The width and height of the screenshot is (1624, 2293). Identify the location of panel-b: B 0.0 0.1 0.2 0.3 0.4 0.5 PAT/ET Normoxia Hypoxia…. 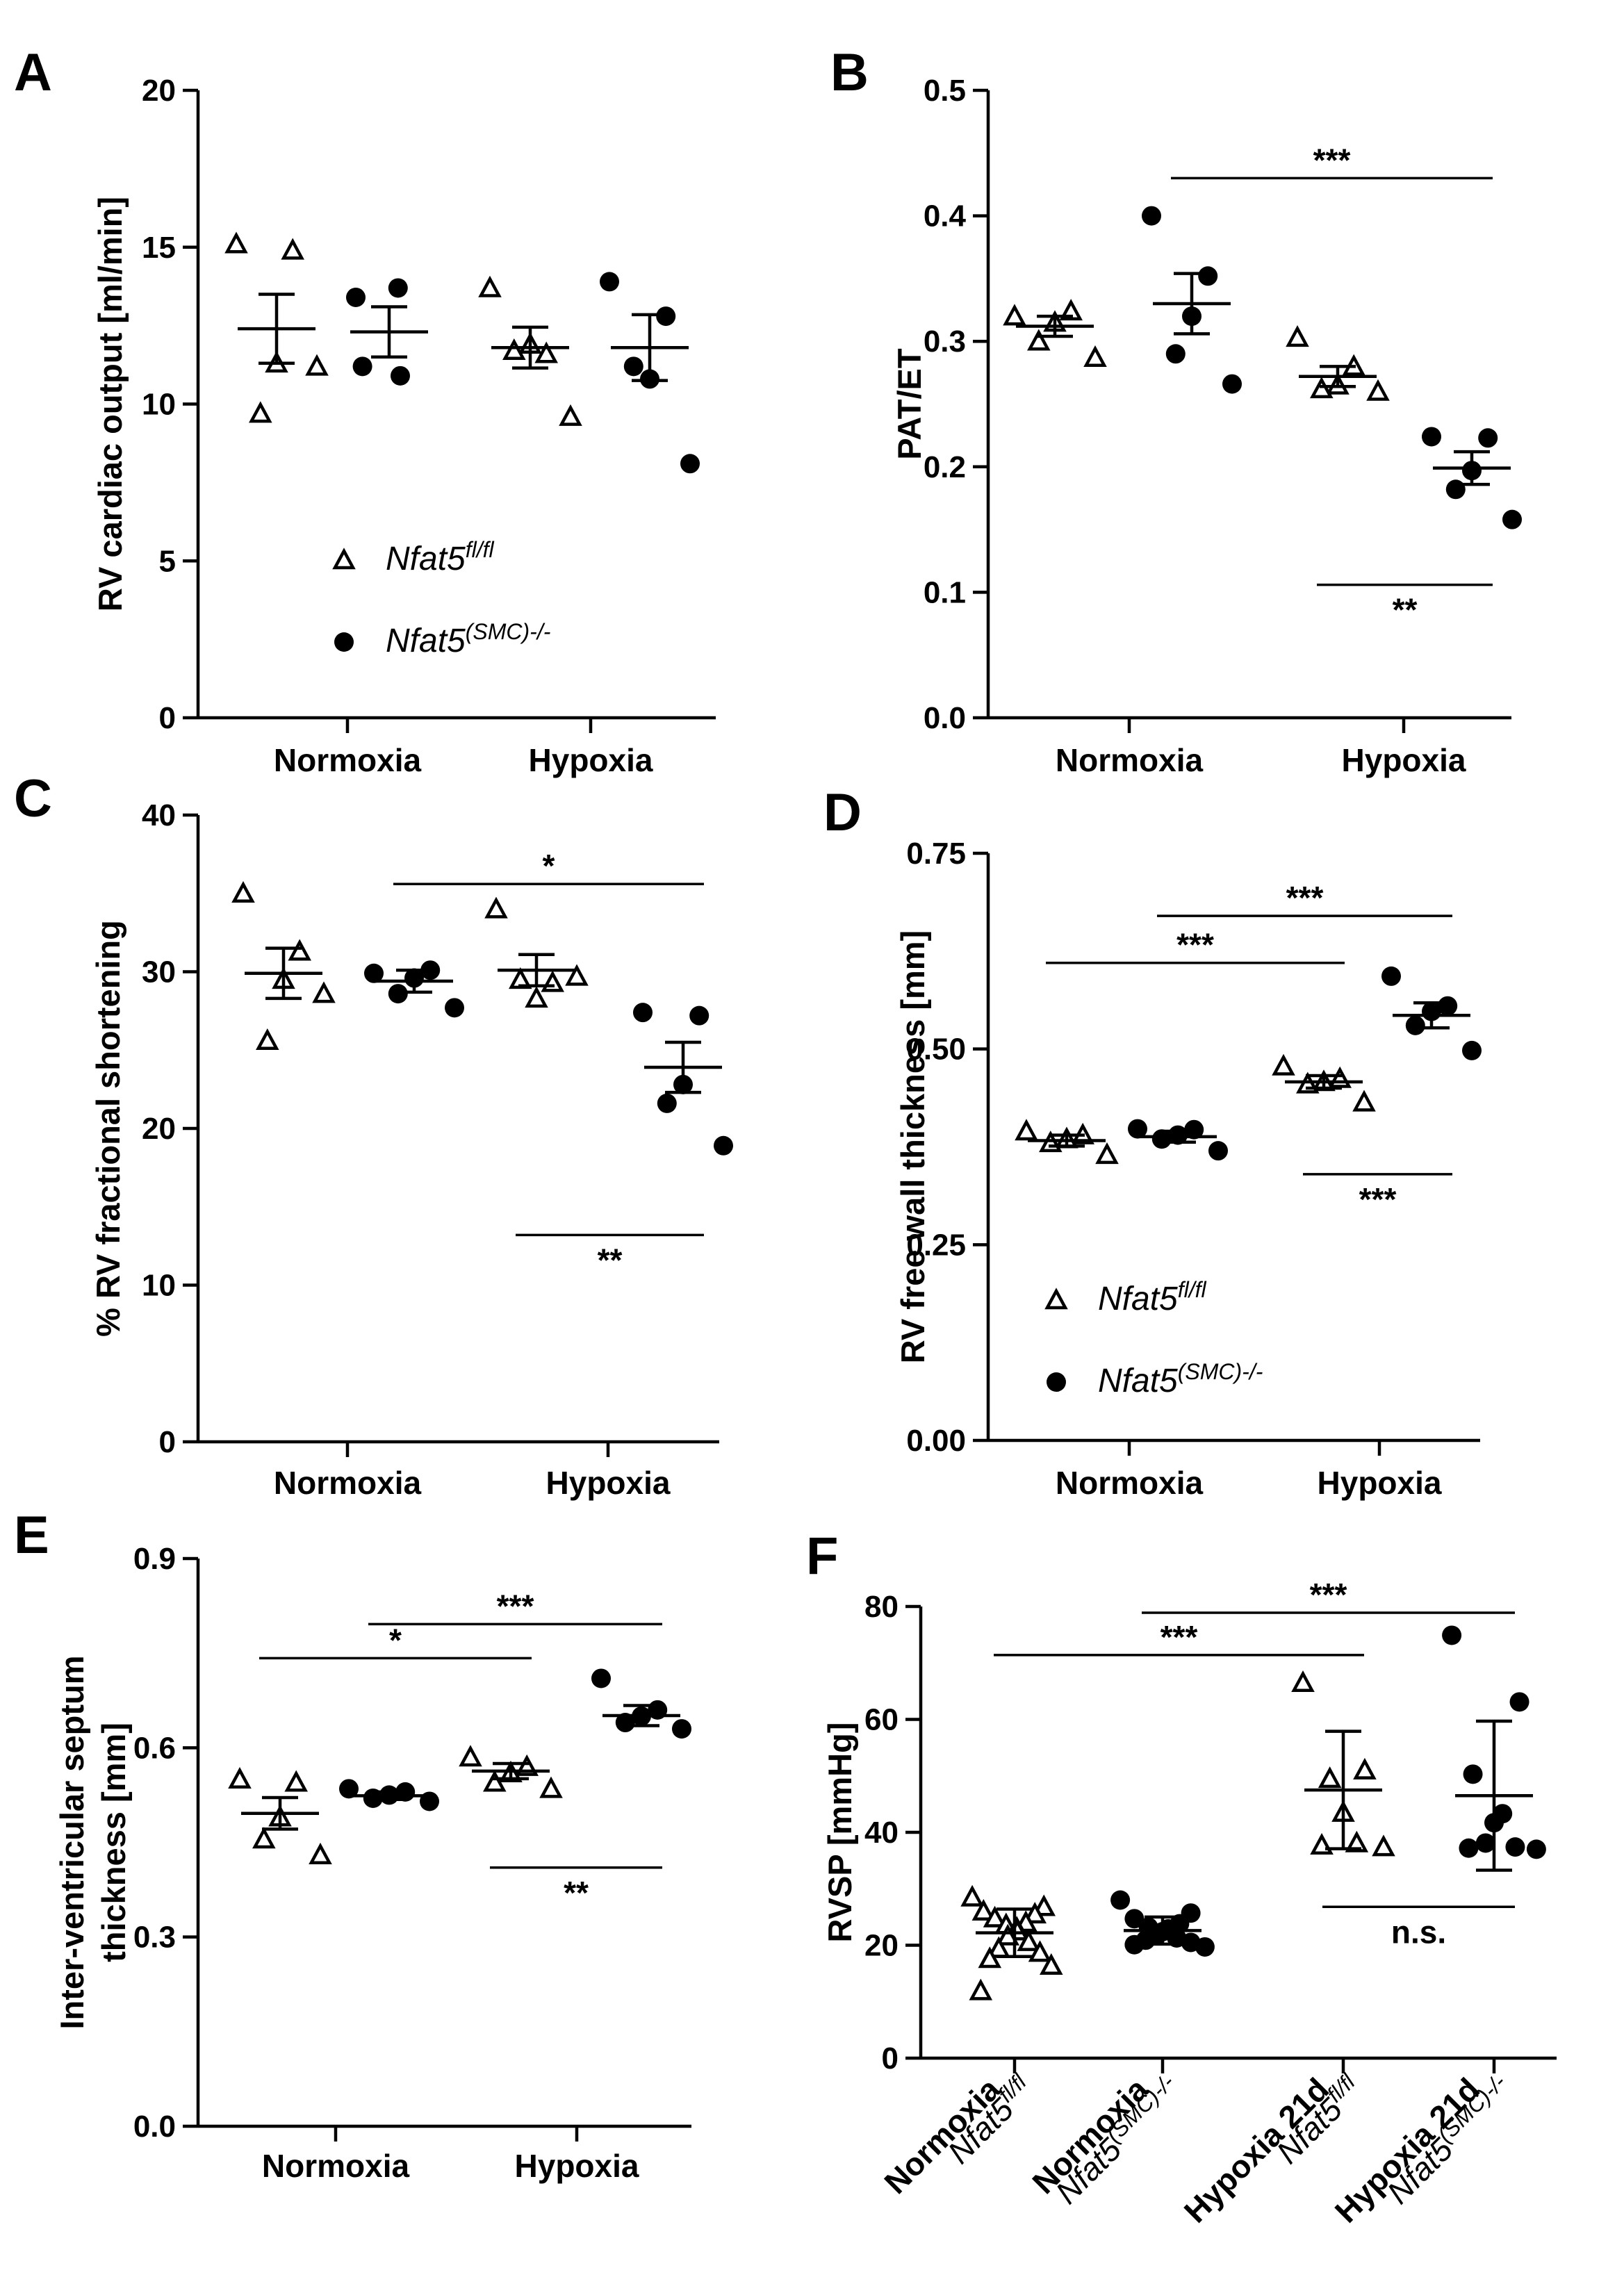
(1176, 410).